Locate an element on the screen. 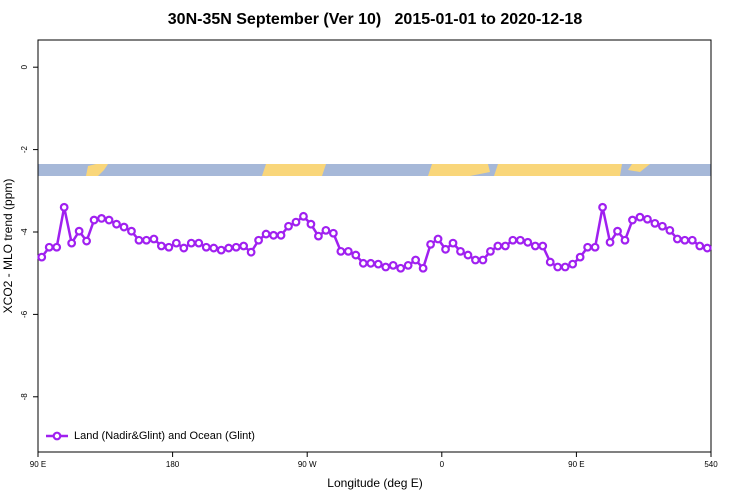 This screenshot has height=500, width=750. y-tick-label: -2 is located at coordinates (24, 149).